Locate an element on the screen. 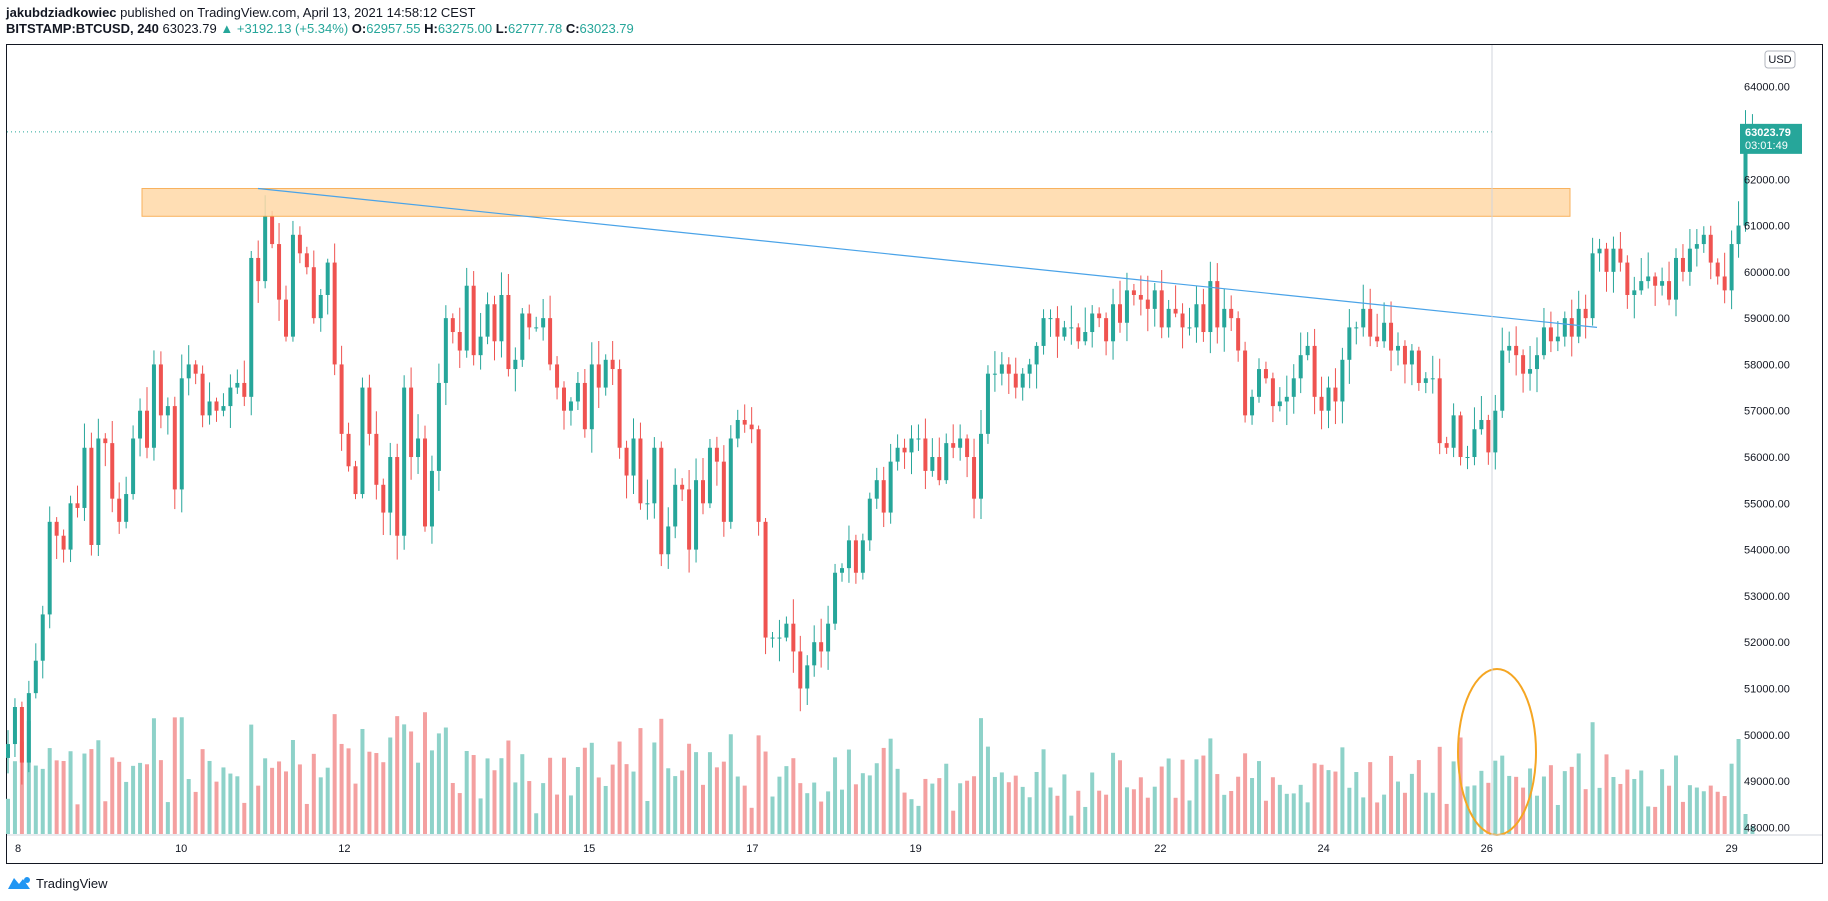  resistance-zone is located at coordinates (856, 202).